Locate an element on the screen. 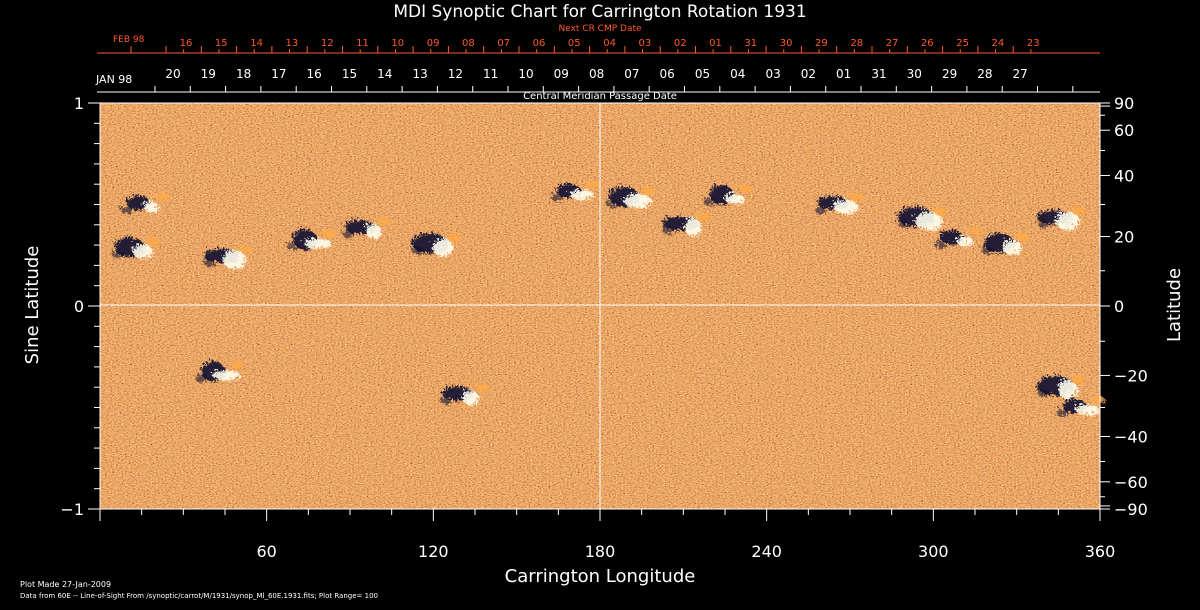  cmp-date: 27 is located at coordinates (1020, 74).